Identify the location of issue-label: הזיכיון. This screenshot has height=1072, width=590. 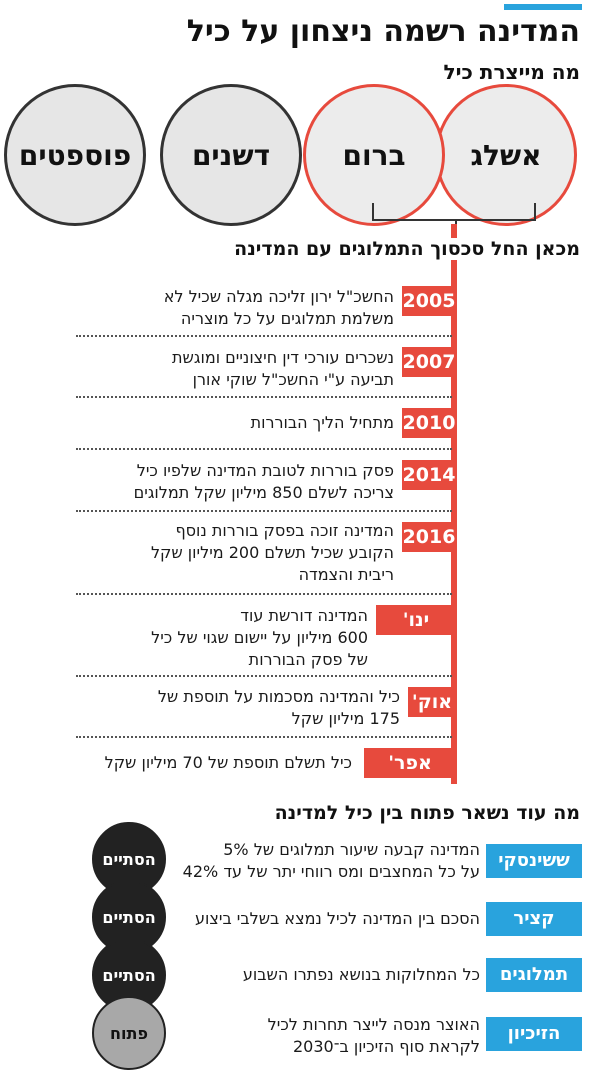
(534, 1034).